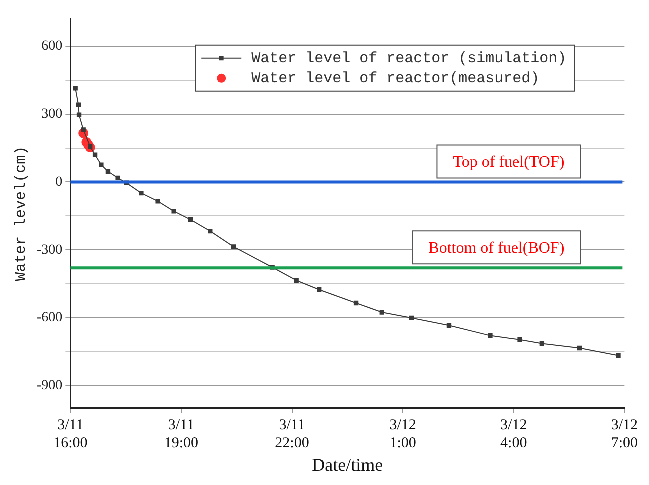 This screenshot has height=485, width=649. I want to click on x-tick-label: 3/12 7:00, so click(624, 434).